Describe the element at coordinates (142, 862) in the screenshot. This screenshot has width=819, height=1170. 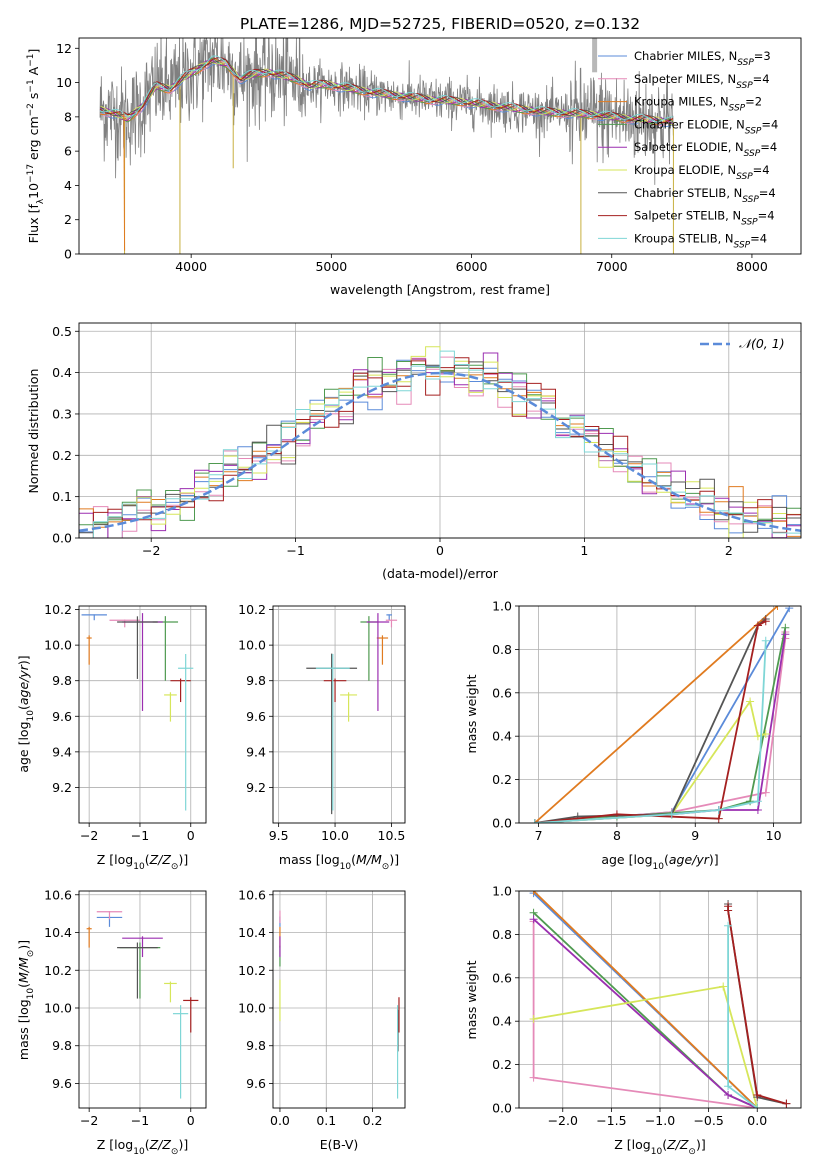
I see `x-axis-label: Z [log10(Z/Z⊙)]` at that location.